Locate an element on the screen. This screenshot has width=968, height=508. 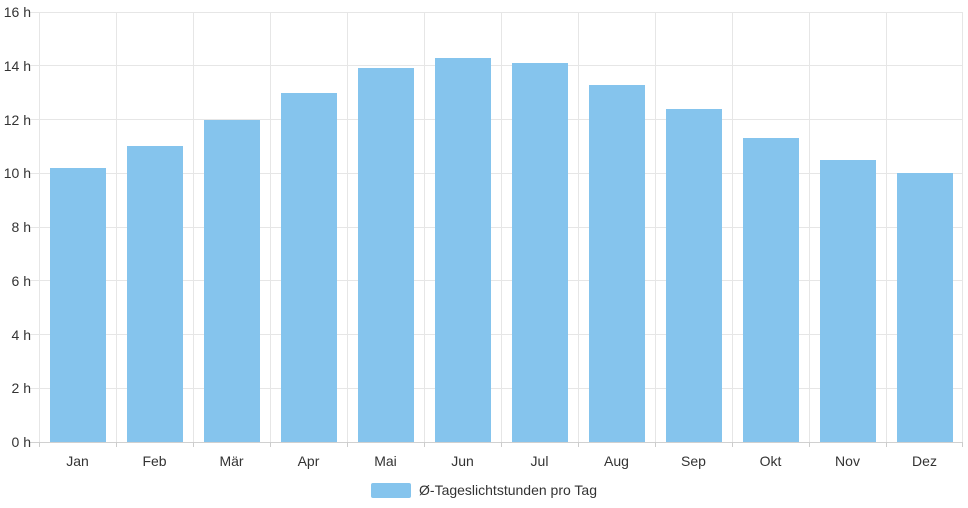
y-axis-label: 0 h is located at coordinates (21, 442).